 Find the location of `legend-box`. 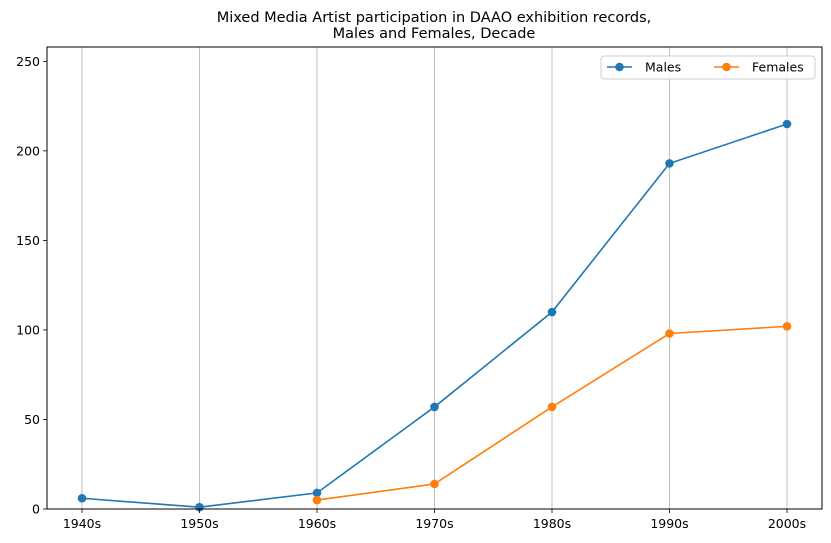

legend-box is located at coordinates (708, 67).